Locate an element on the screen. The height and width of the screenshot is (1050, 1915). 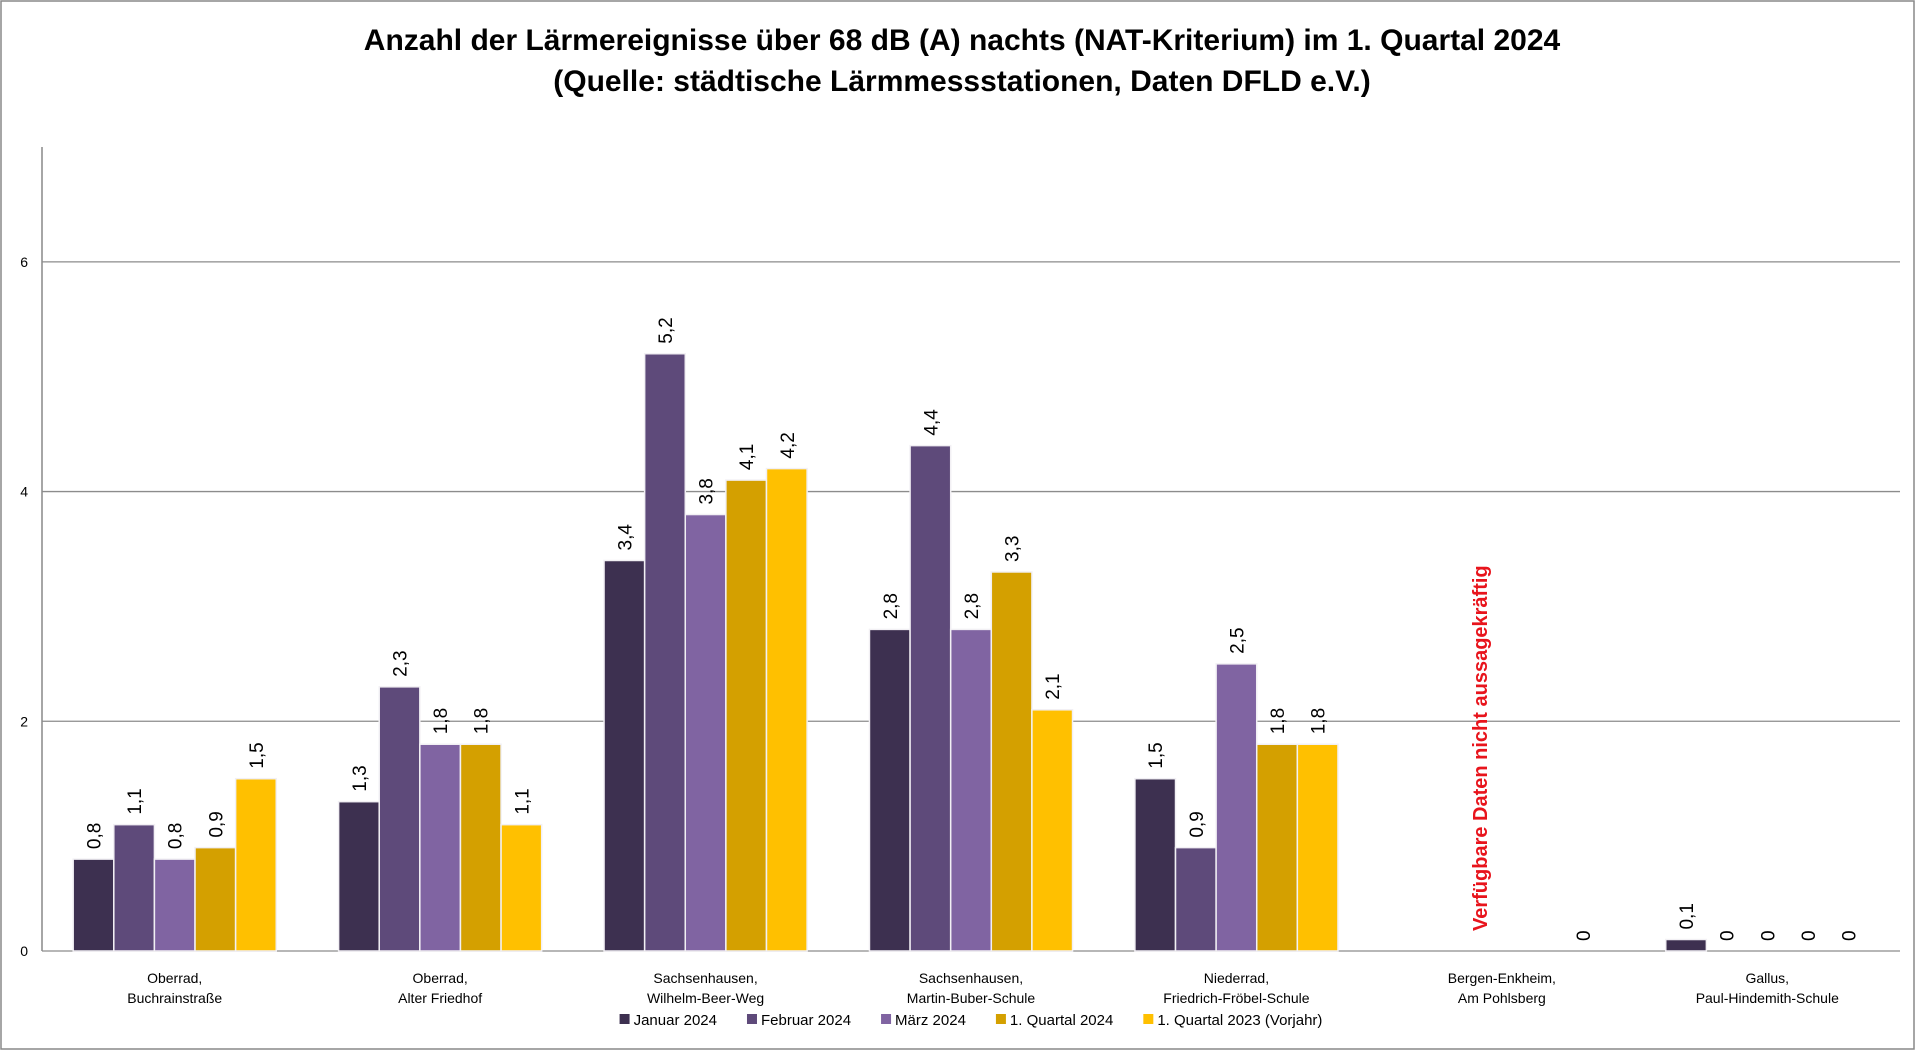
x-tick-label: Alter Friedhof is located at coordinates (440, 998).